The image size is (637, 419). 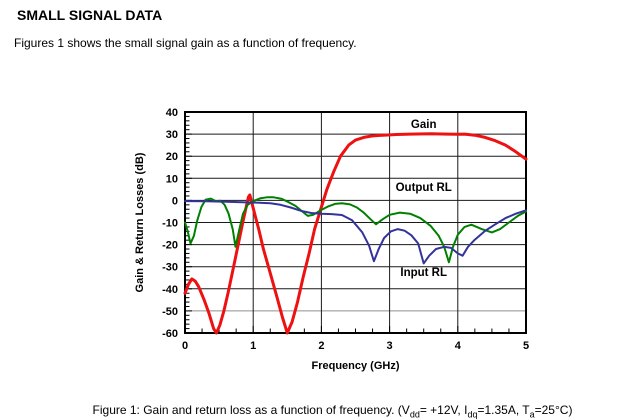 I want to click on y-tick-label: 0, so click(x=175, y=201).